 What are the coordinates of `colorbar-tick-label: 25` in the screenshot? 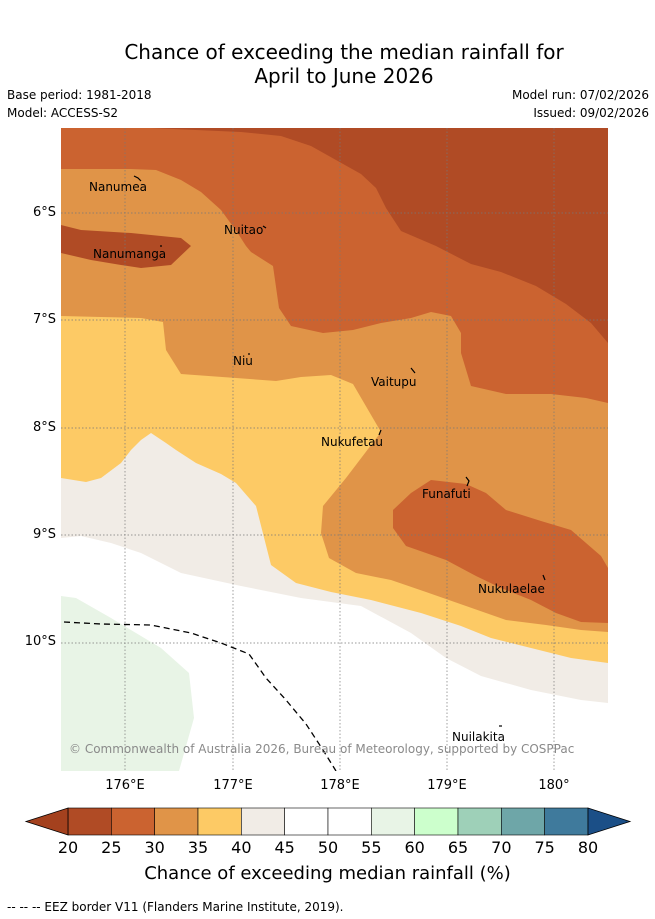 It's located at (111, 847).